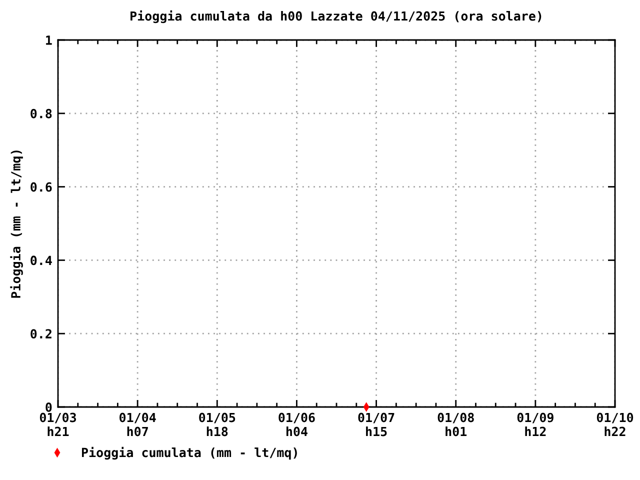 This screenshot has height=480, width=640. I want to click on y-tick-label: 0.2, so click(41, 334).